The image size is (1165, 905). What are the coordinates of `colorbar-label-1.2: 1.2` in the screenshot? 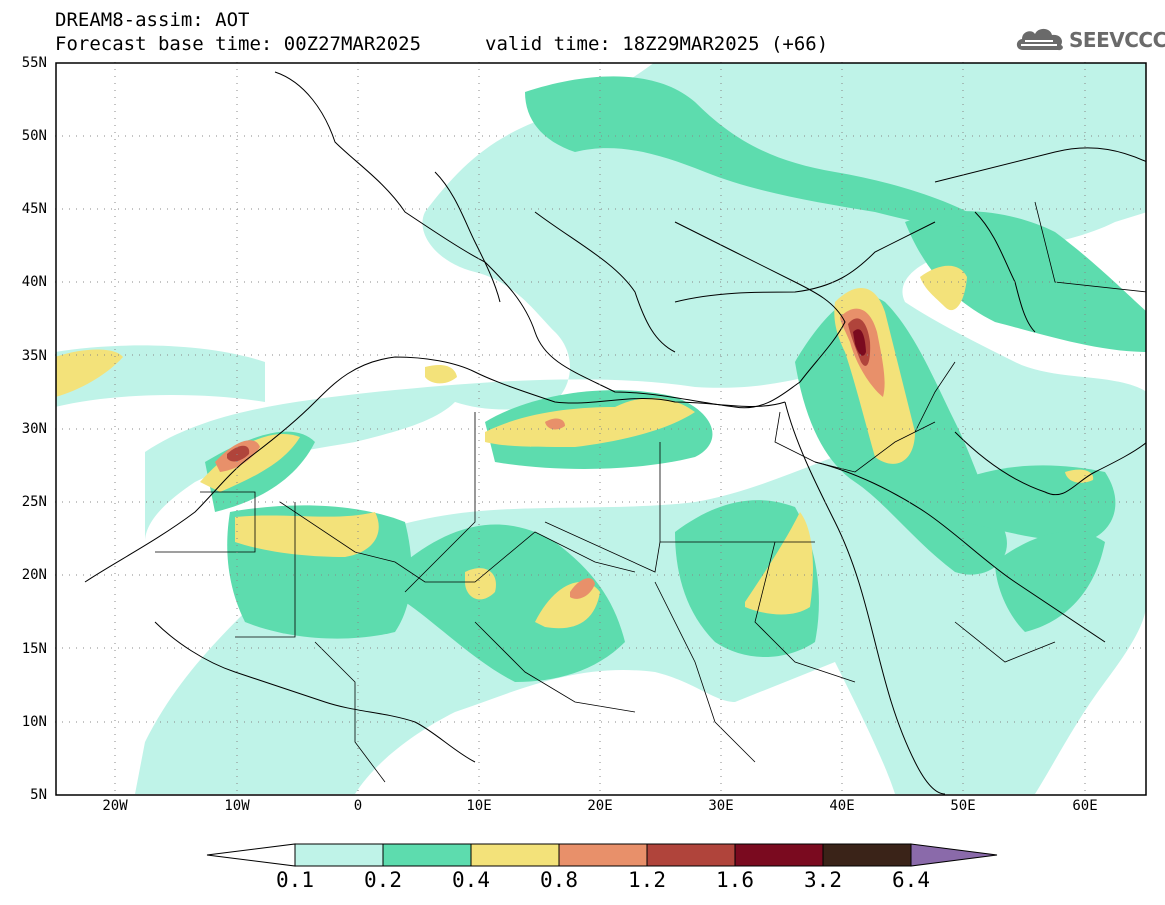 It's located at (647, 880).